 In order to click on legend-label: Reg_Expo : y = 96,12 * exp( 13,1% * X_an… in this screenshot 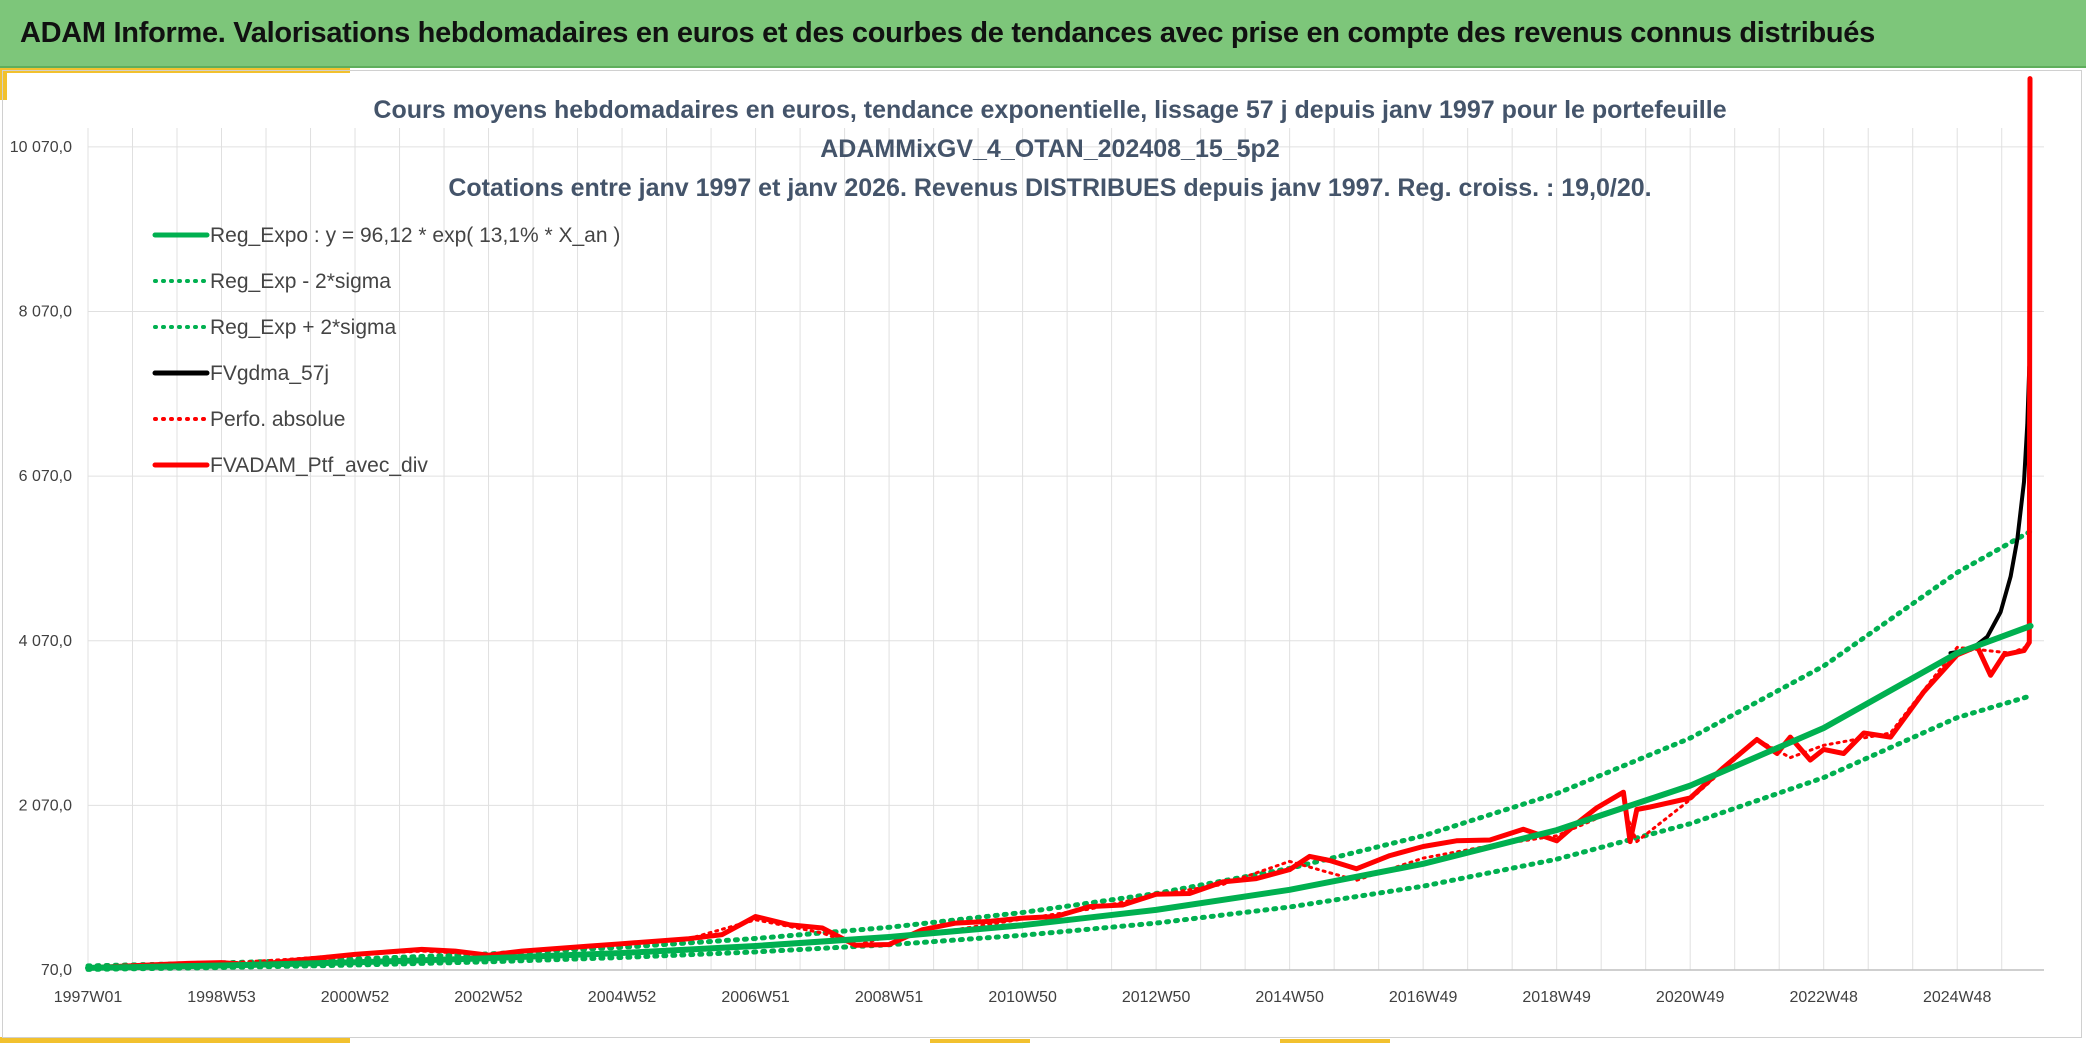, I will do `click(415, 235)`.